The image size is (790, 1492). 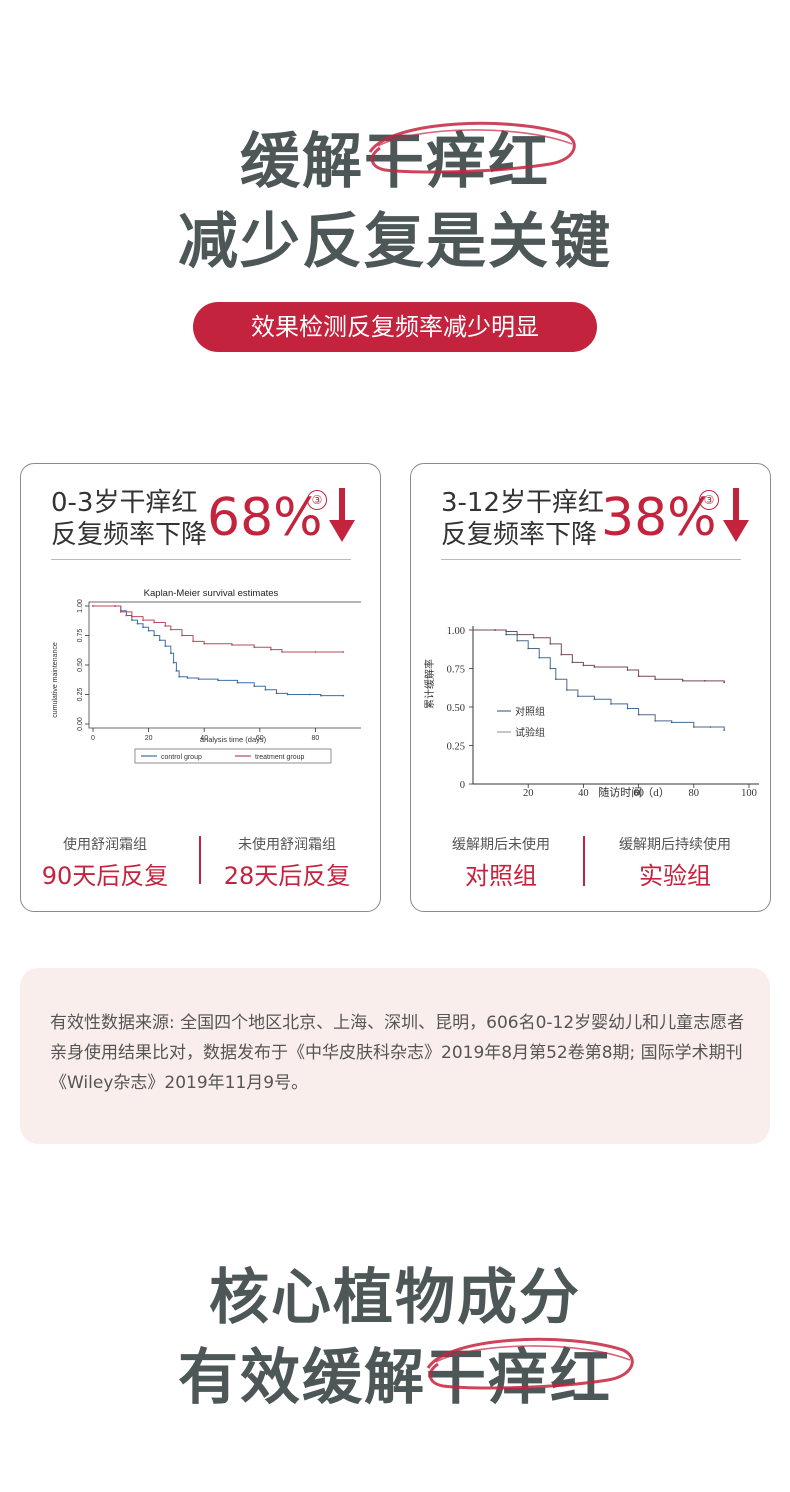 I want to click on x-tick-label: 0, so click(x=93, y=738).